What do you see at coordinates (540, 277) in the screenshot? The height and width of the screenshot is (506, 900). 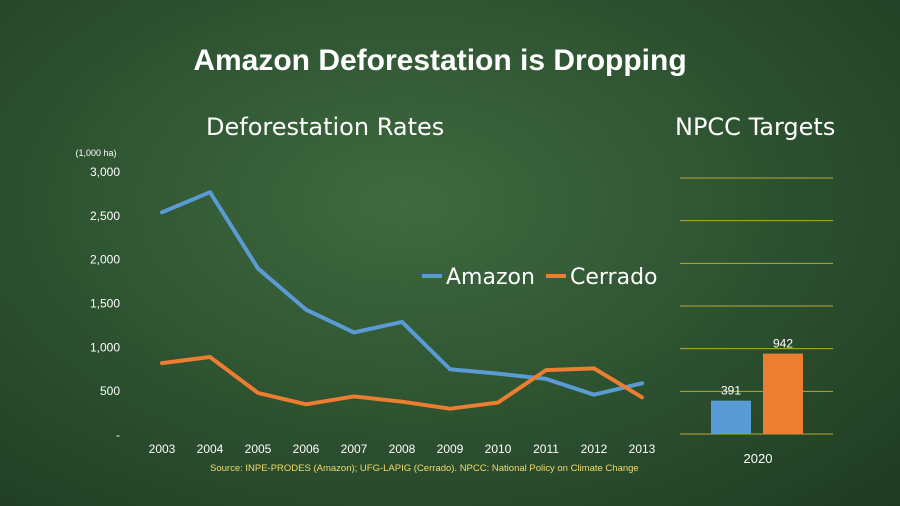 I see `legend: Amazon Cerrado` at bounding box center [540, 277].